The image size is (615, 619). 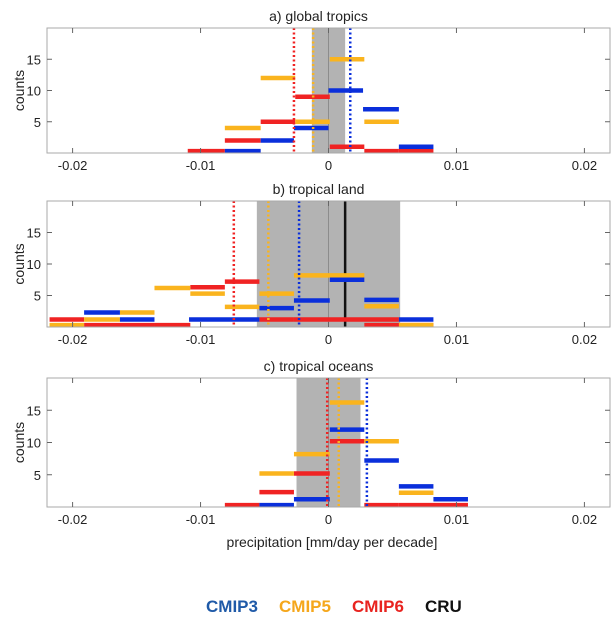 What do you see at coordinates (332, 542) in the screenshot?
I see `x-axis-label: precipitation [mm/day per decade]` at bounding box center [332, 542].